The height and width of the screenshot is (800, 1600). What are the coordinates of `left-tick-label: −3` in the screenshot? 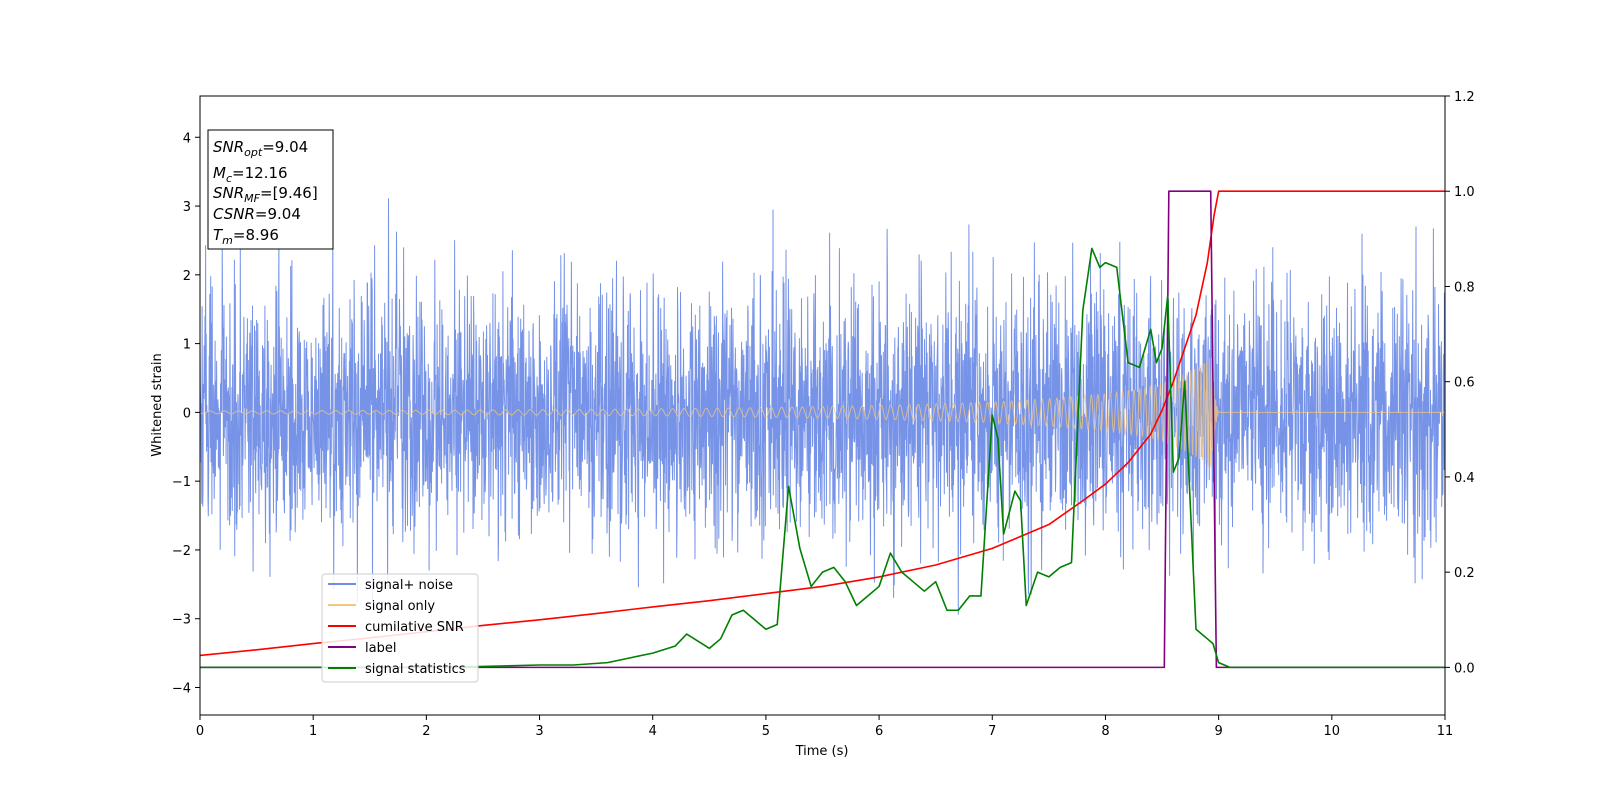 It's located at (181, 620).